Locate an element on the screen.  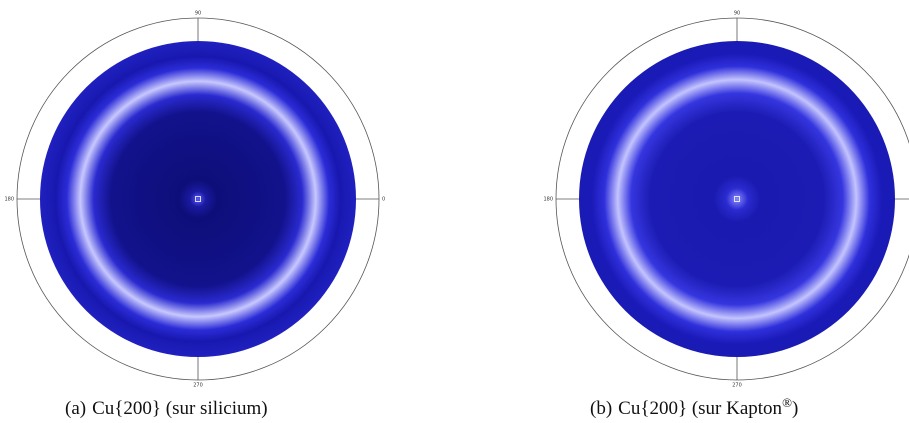
caption: (b) Cu{200} (sur Kapton®) is located at coordinates (694, 407).